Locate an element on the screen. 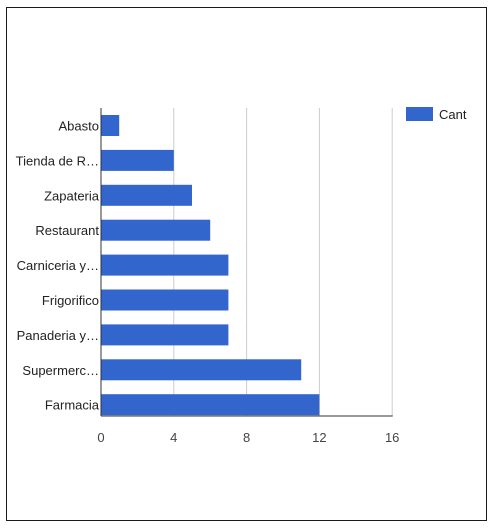  y-category-label-3: Restaurant is located at coordinates (67, 230).